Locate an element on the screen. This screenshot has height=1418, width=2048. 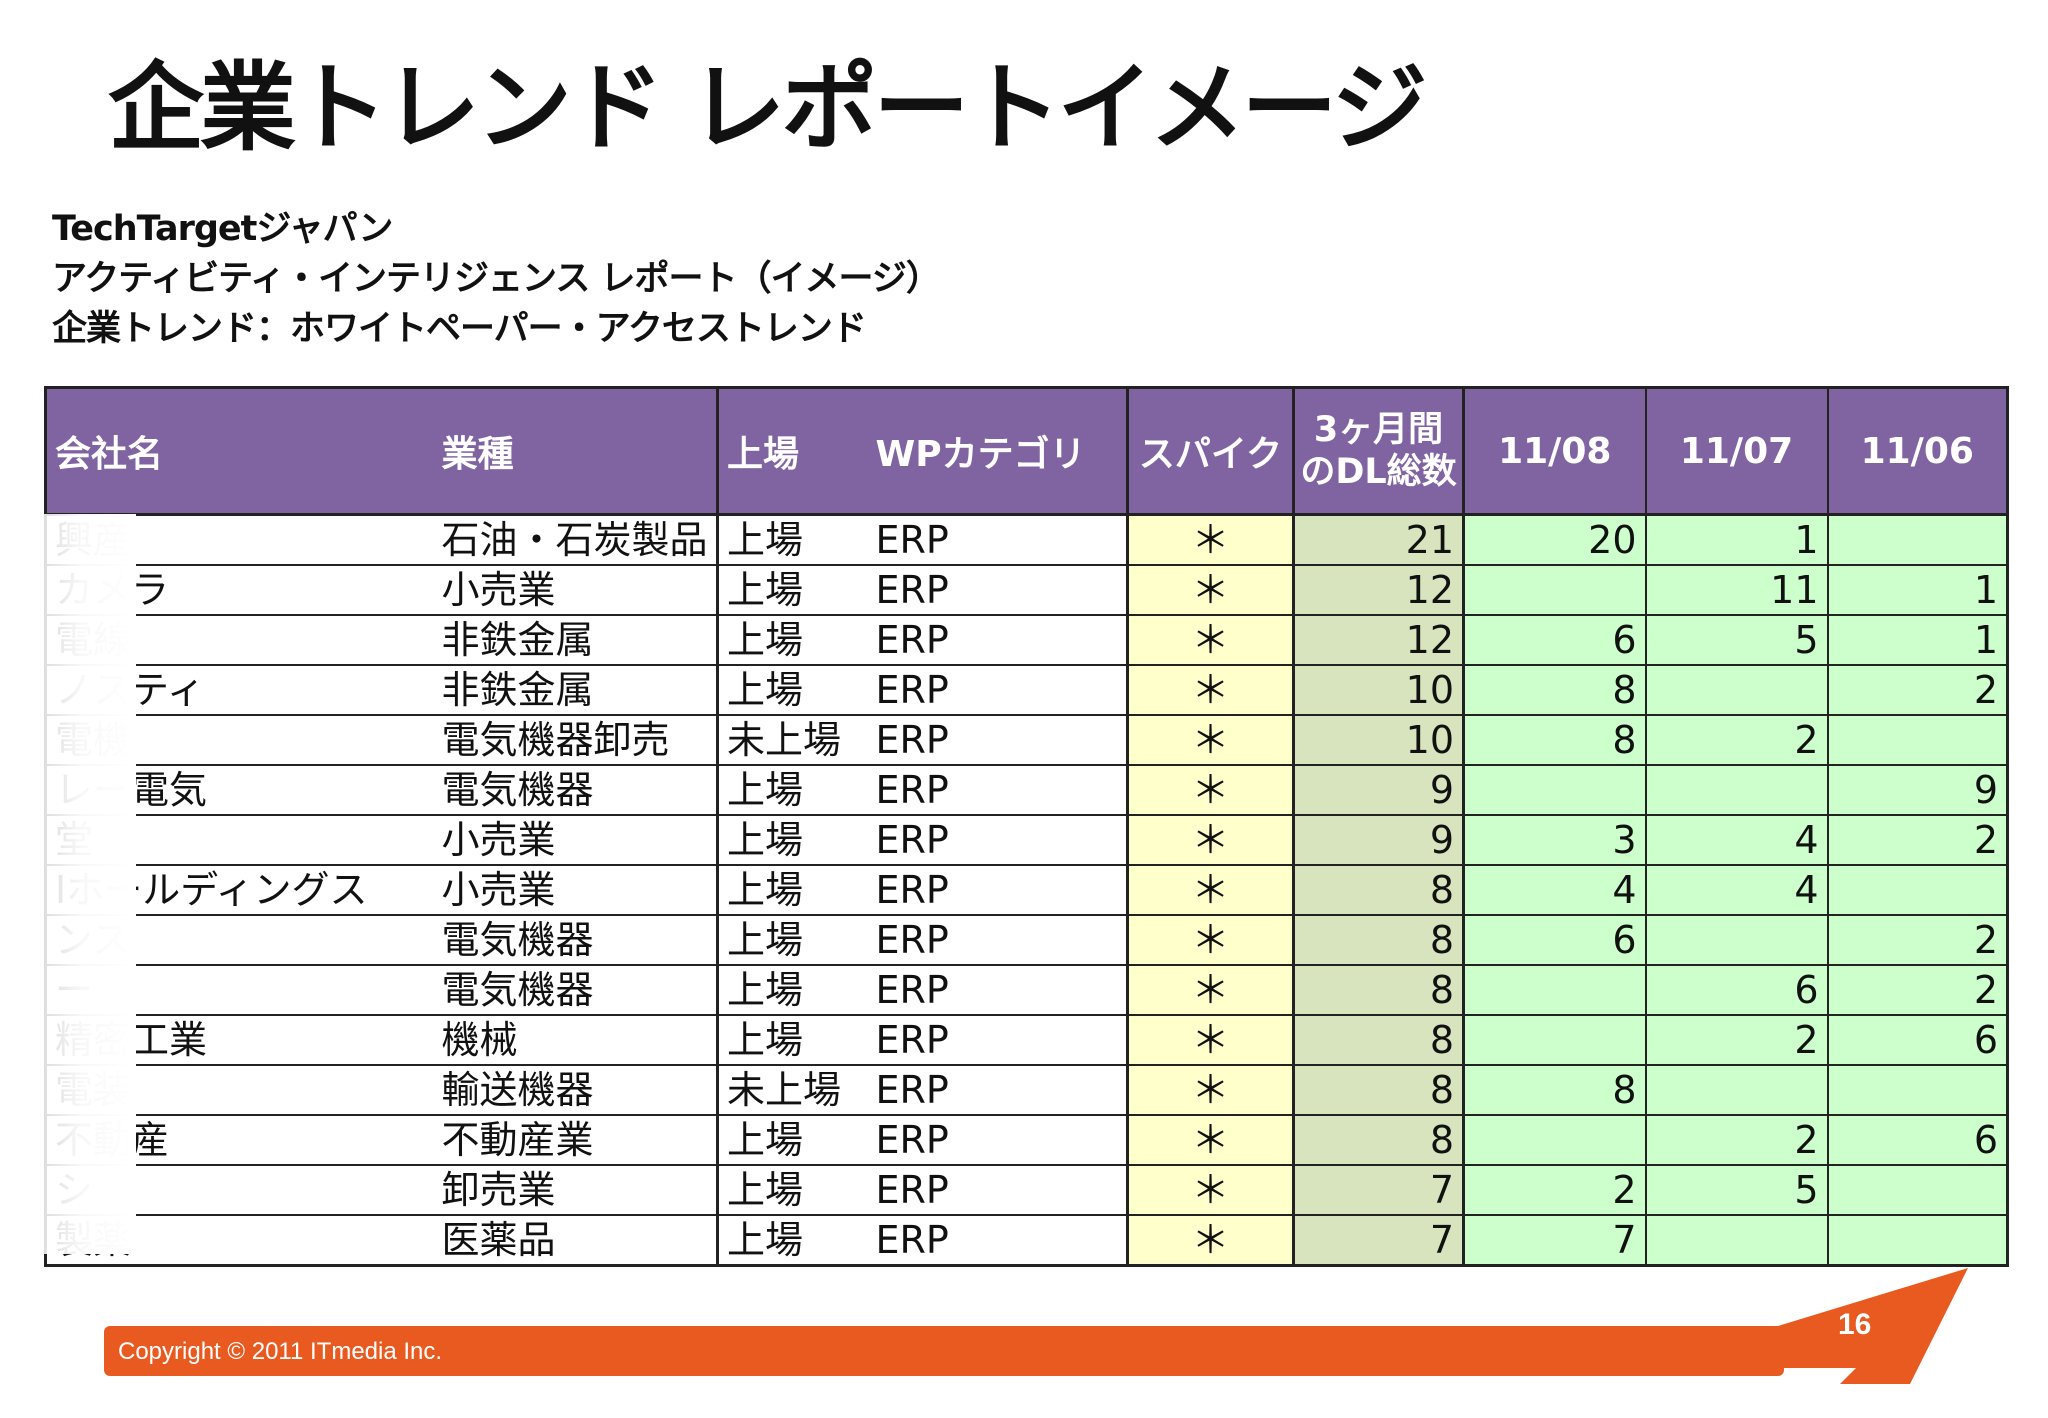
cell-m3: 9 is located at coordinates (1917, 790).